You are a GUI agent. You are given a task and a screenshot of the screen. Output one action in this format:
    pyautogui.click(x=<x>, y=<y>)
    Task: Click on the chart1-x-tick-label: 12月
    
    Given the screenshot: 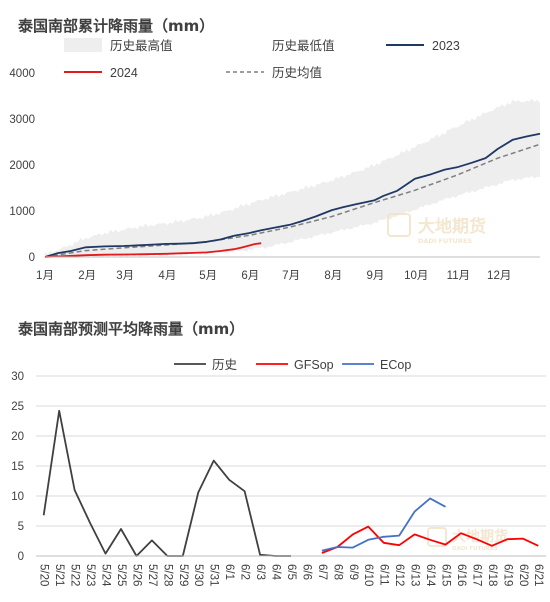 What is the action you would take?
    pyautogui.click(x=499, y=276)
    